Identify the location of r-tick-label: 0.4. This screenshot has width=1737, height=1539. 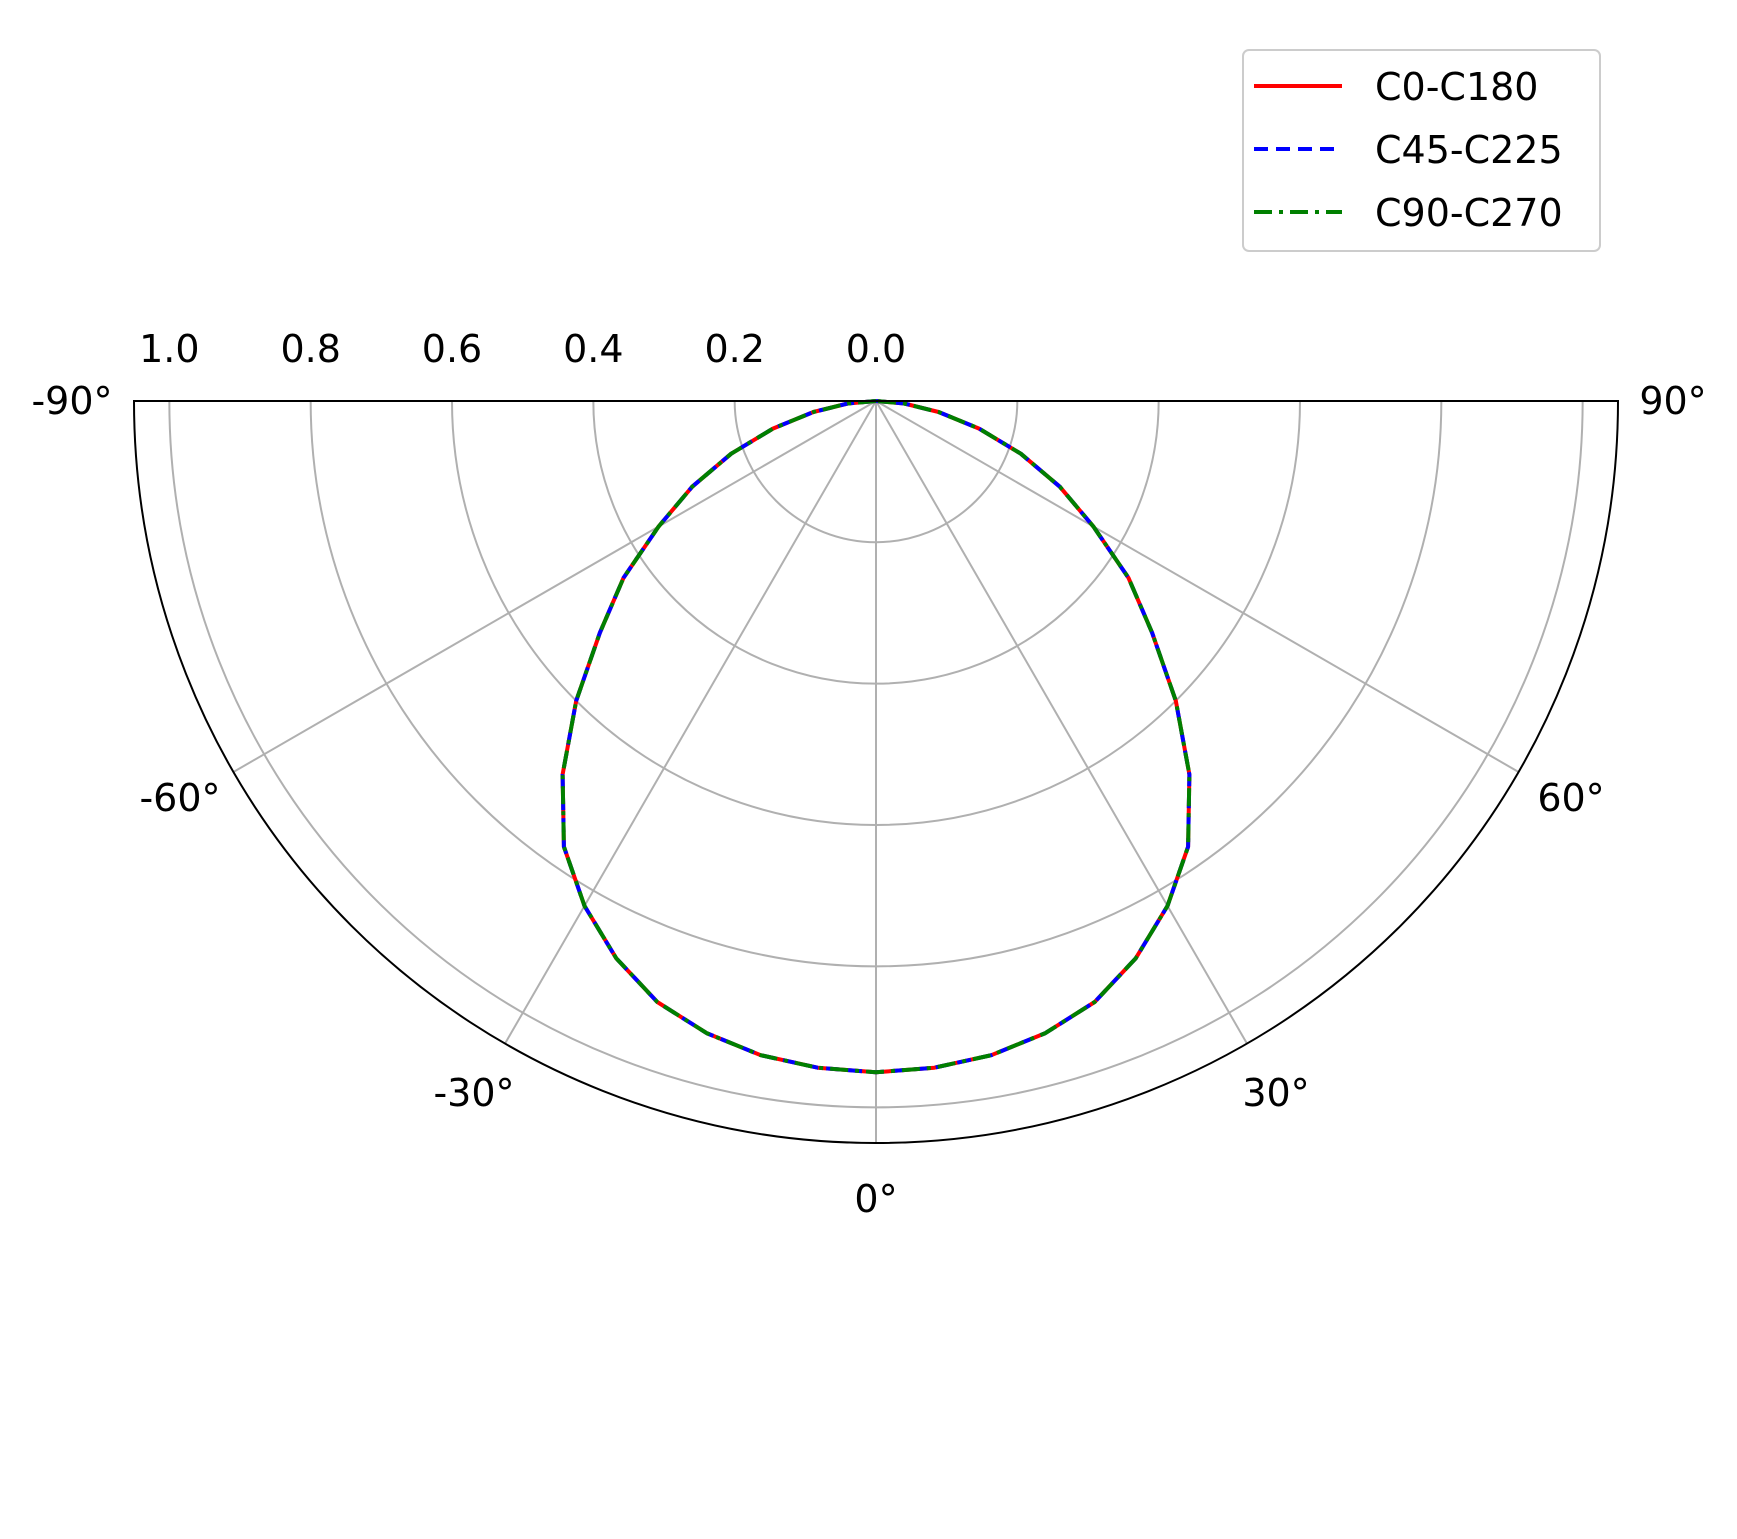
(593, 349).